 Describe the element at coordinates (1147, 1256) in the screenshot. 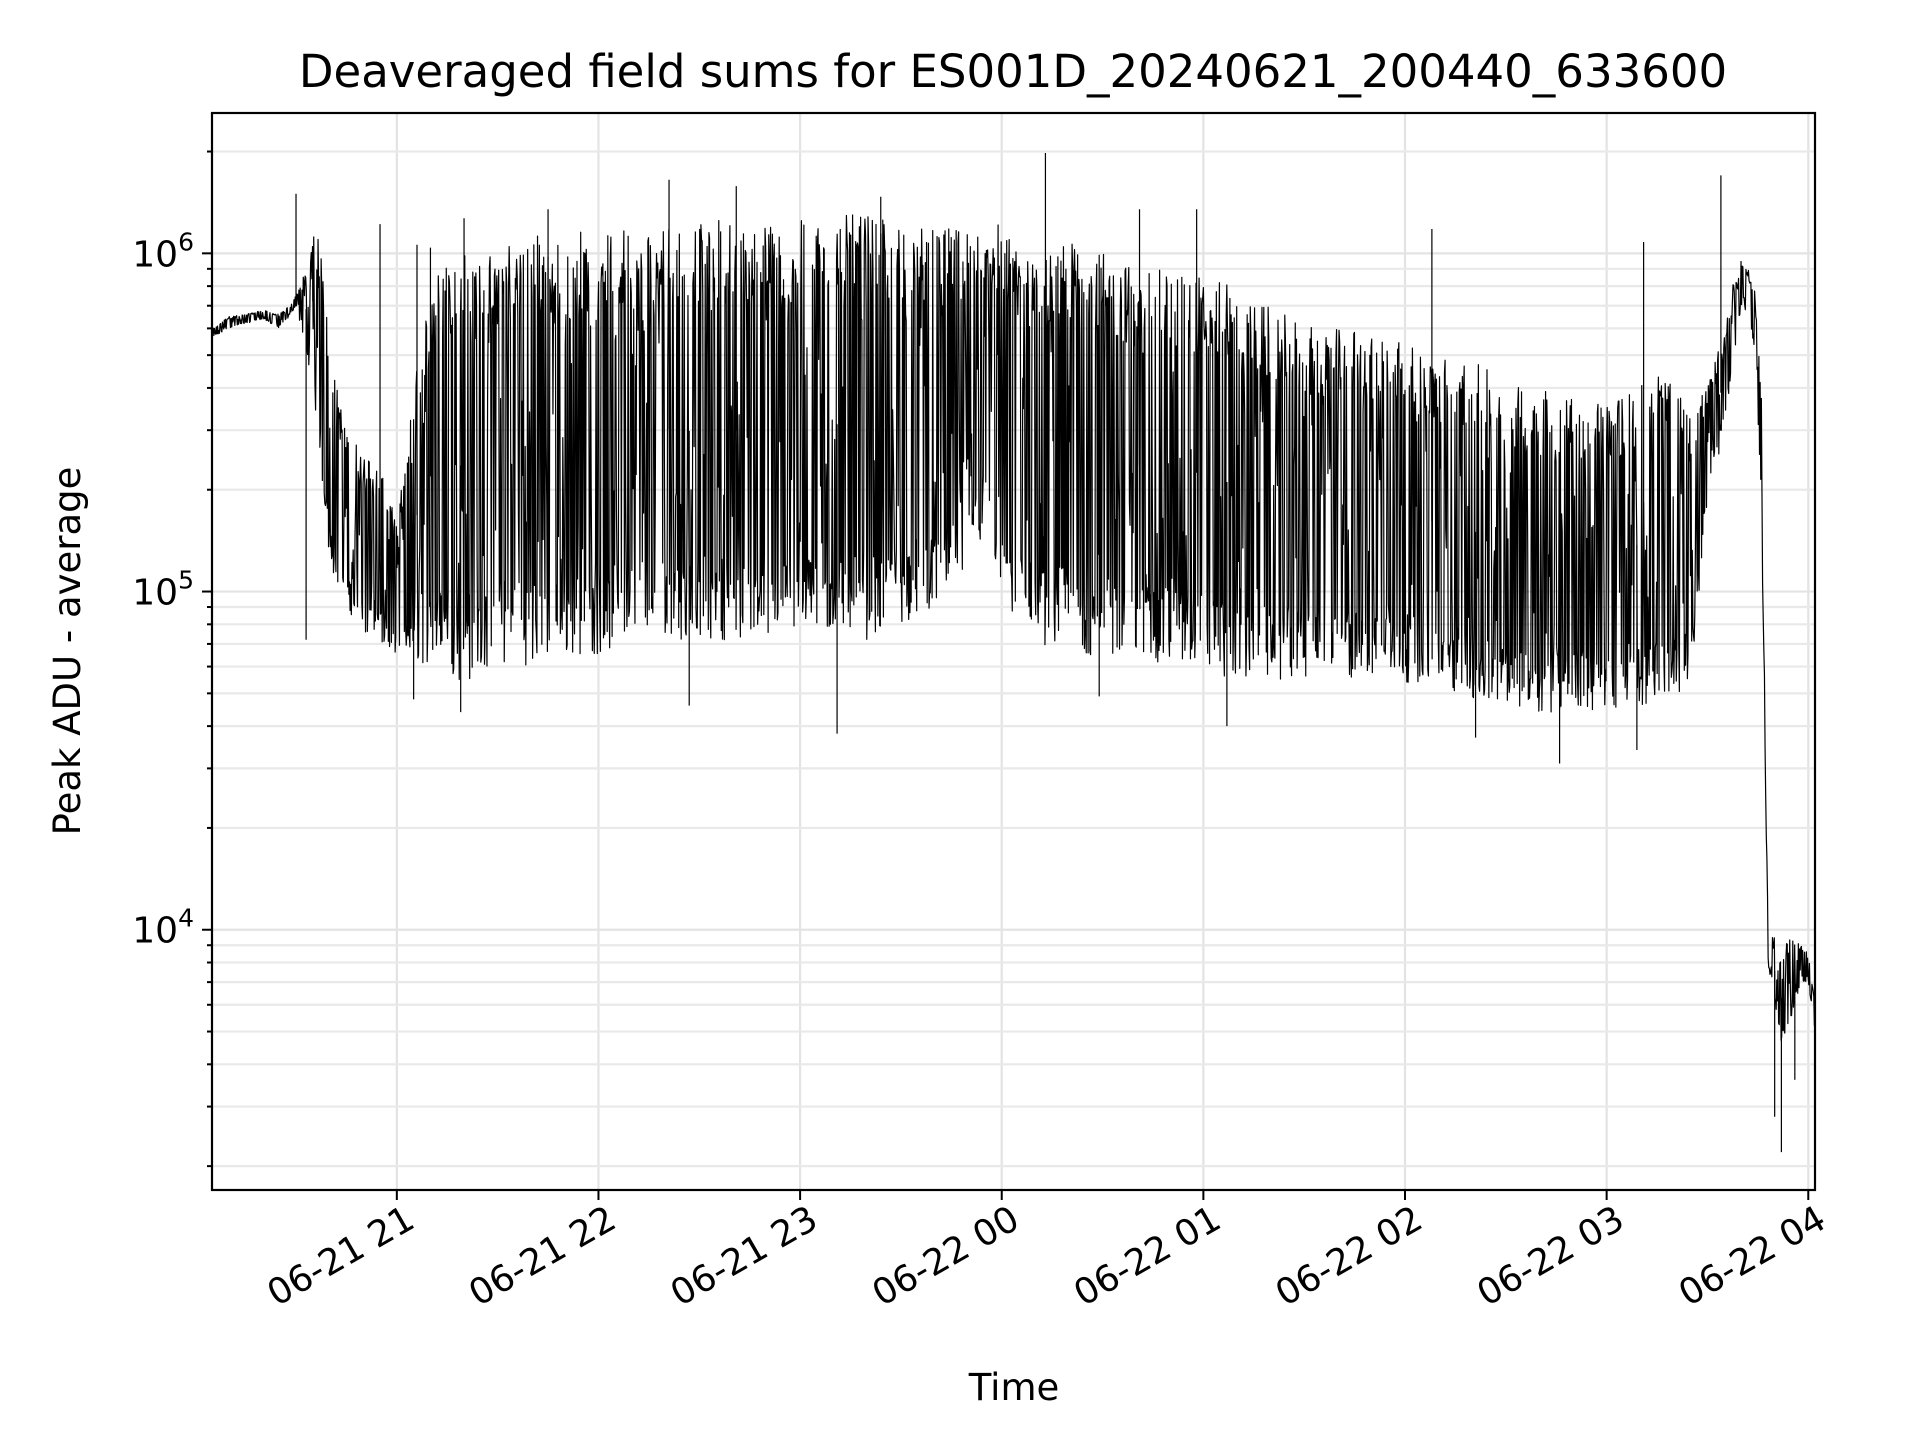

I see `x-tick-label: 06-22 01` at that location.